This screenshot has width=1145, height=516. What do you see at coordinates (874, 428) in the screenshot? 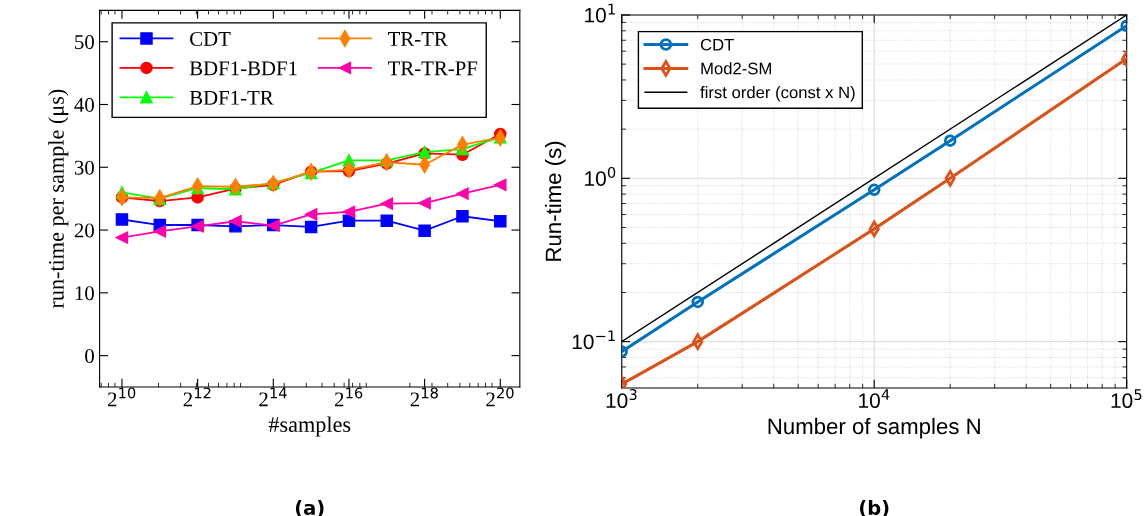
I see `x-axis-title: Number of samples N` at bounding box center [874, 428].